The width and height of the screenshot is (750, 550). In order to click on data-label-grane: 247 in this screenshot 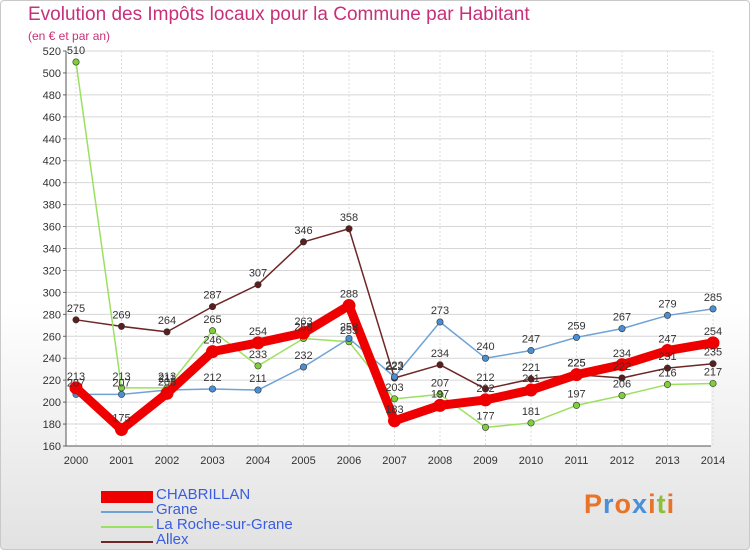, I will do `click(531, 340)`.